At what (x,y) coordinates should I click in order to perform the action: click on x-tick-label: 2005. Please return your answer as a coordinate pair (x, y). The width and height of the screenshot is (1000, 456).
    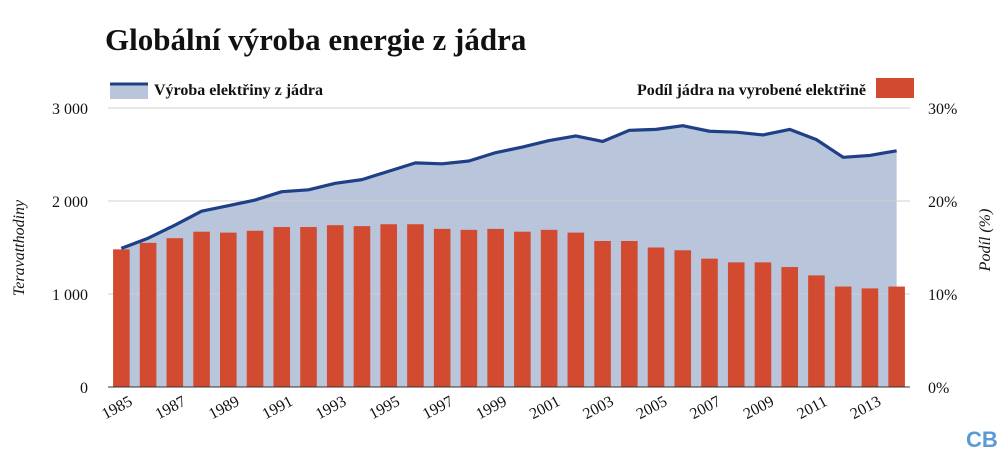
    Looking at the image, I should click on (652, 408).